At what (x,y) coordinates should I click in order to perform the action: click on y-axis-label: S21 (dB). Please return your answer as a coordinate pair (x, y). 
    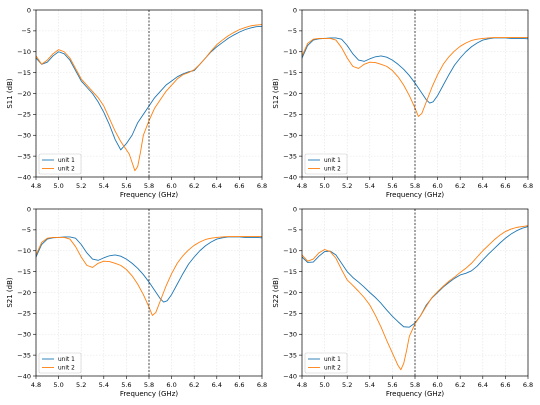
    Looking at the image, I should click on (10, 292).